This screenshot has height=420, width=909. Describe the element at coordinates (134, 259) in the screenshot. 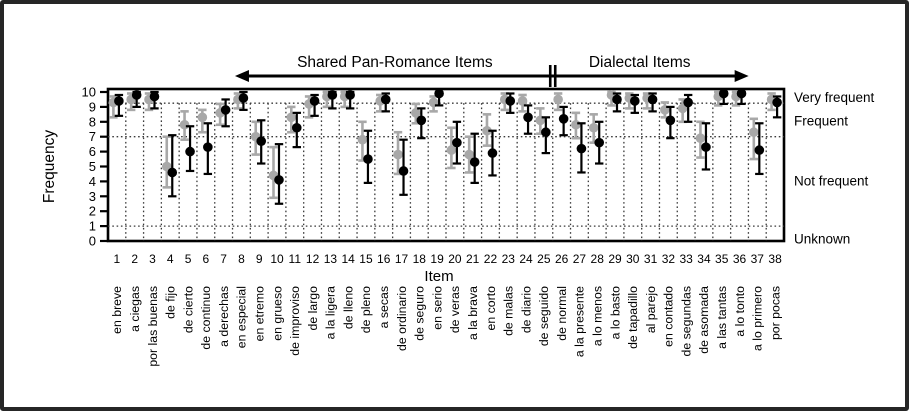

I see `x-tick-label: 2` at that location.